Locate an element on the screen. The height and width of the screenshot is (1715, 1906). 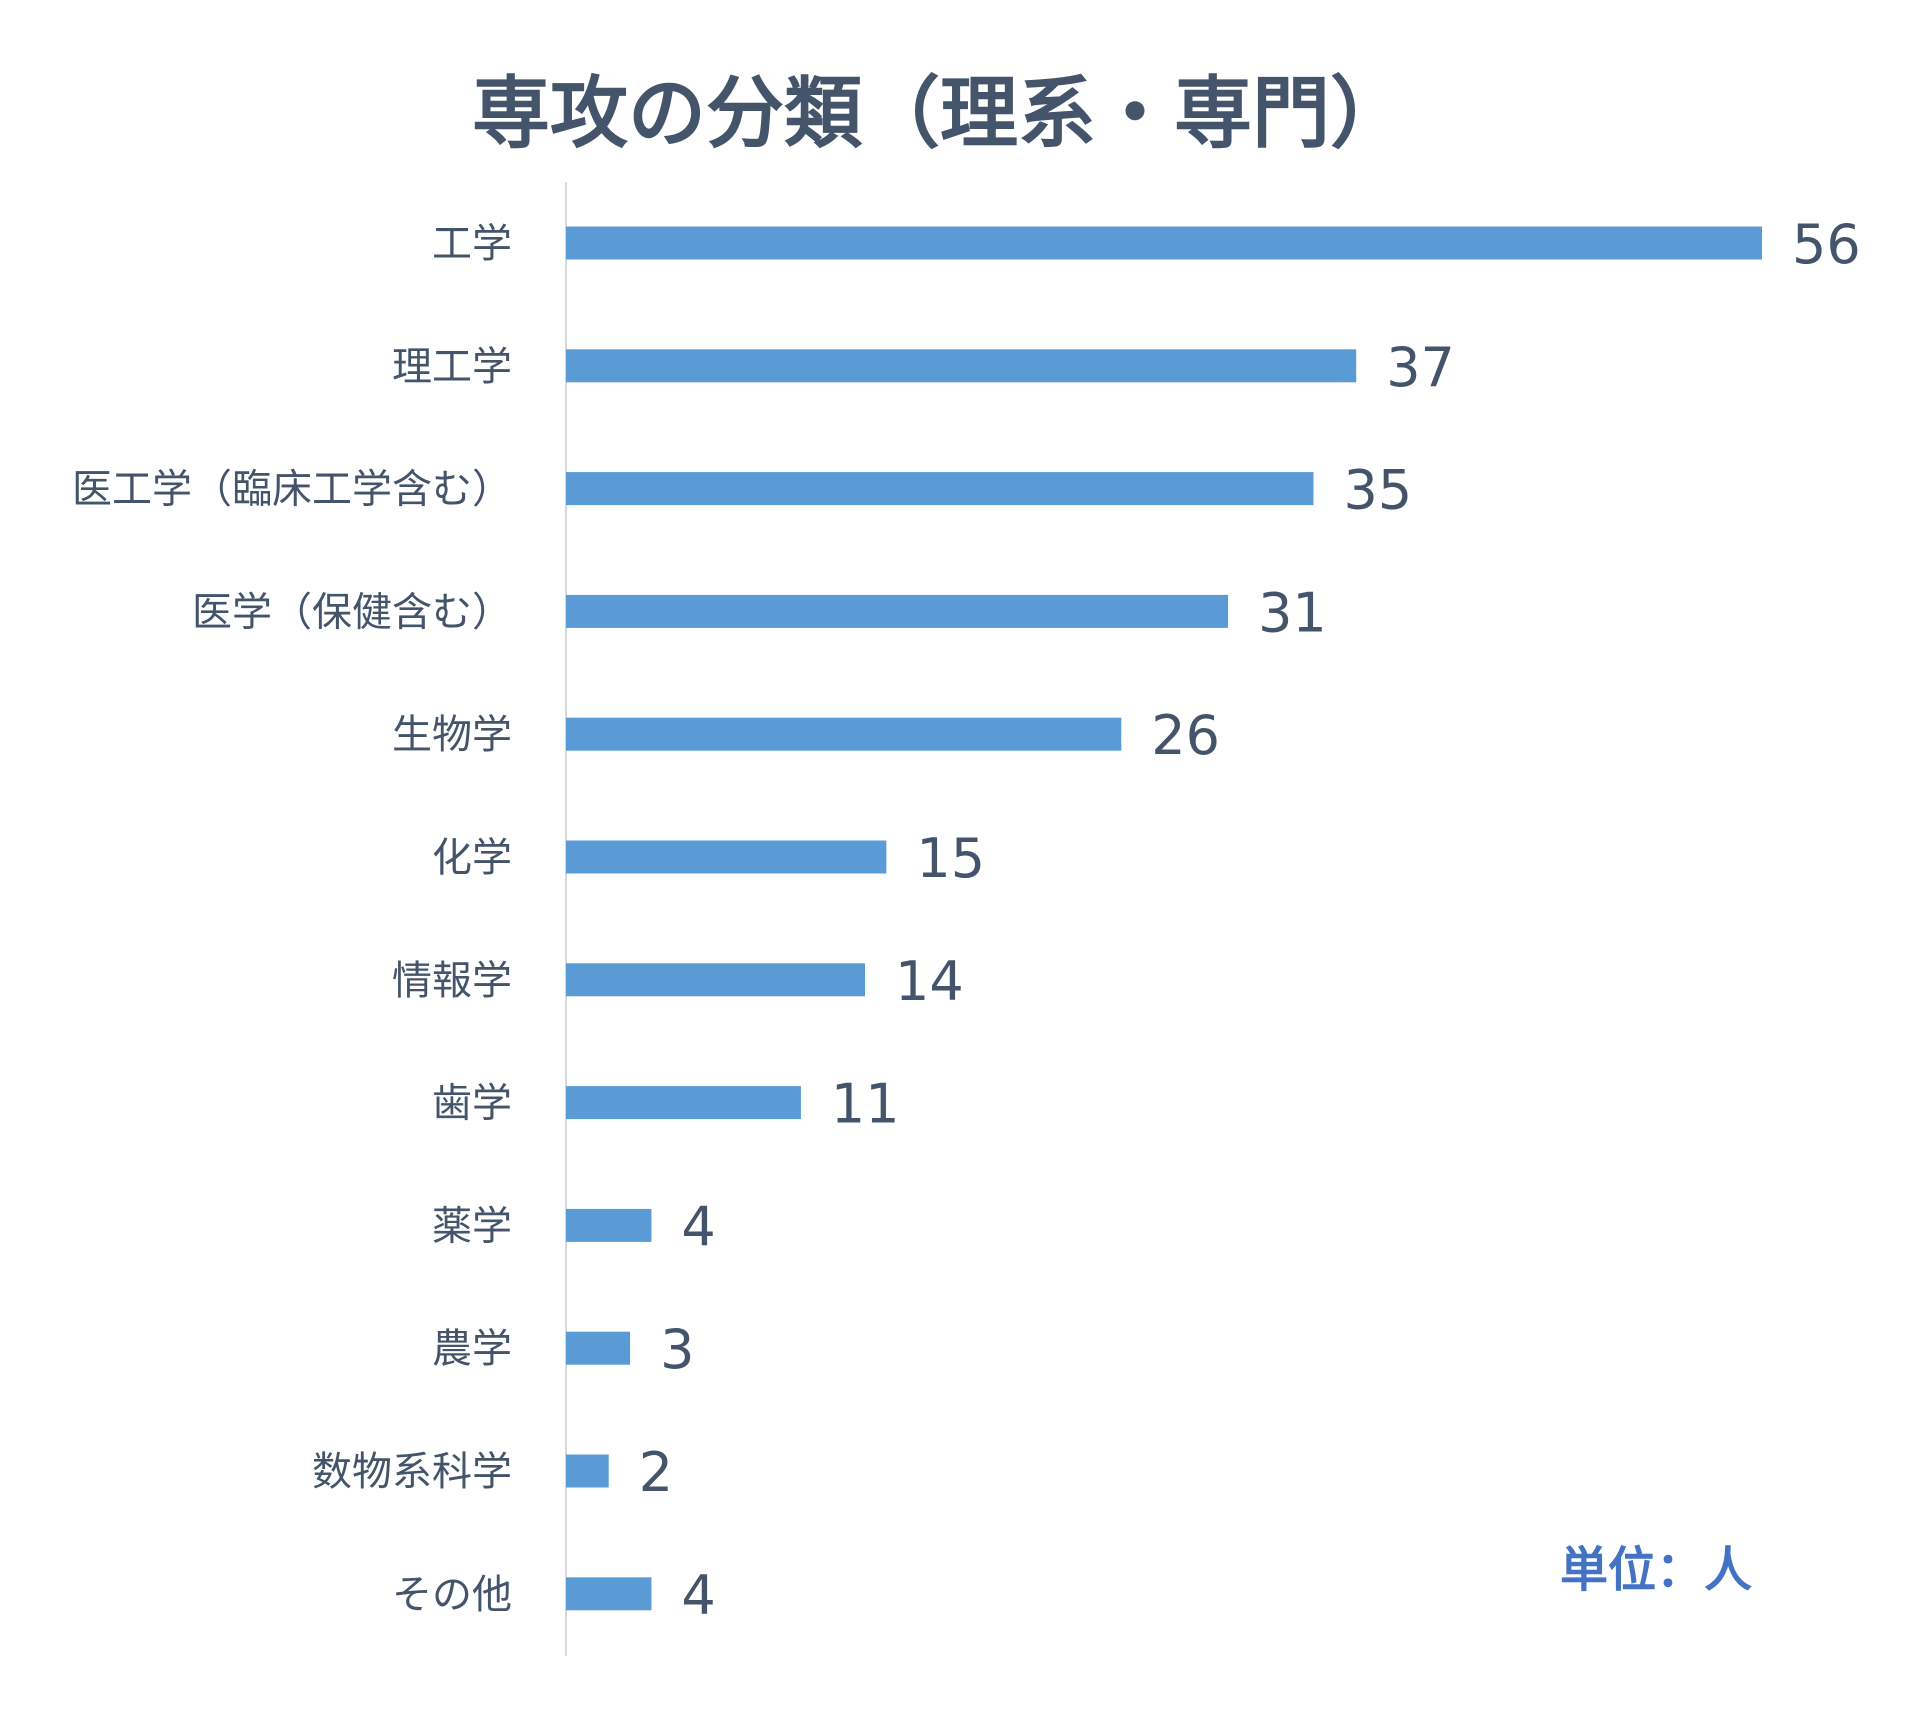
category-label: 生物学 is located at coordinates (452, 735).